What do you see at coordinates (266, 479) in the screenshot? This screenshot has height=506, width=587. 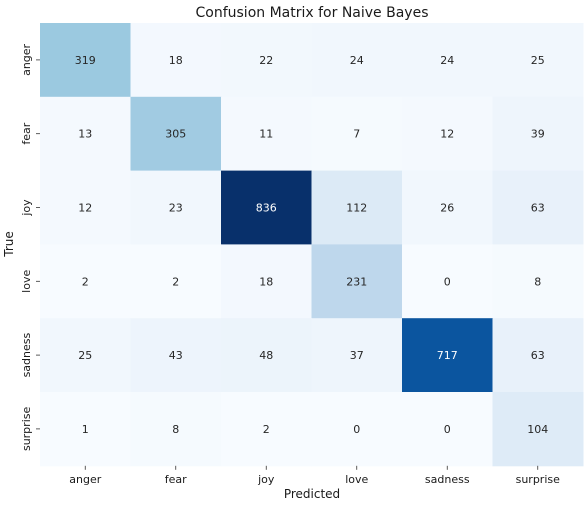 I see `x-tick-label: joy` at bounding box center [266, 479].